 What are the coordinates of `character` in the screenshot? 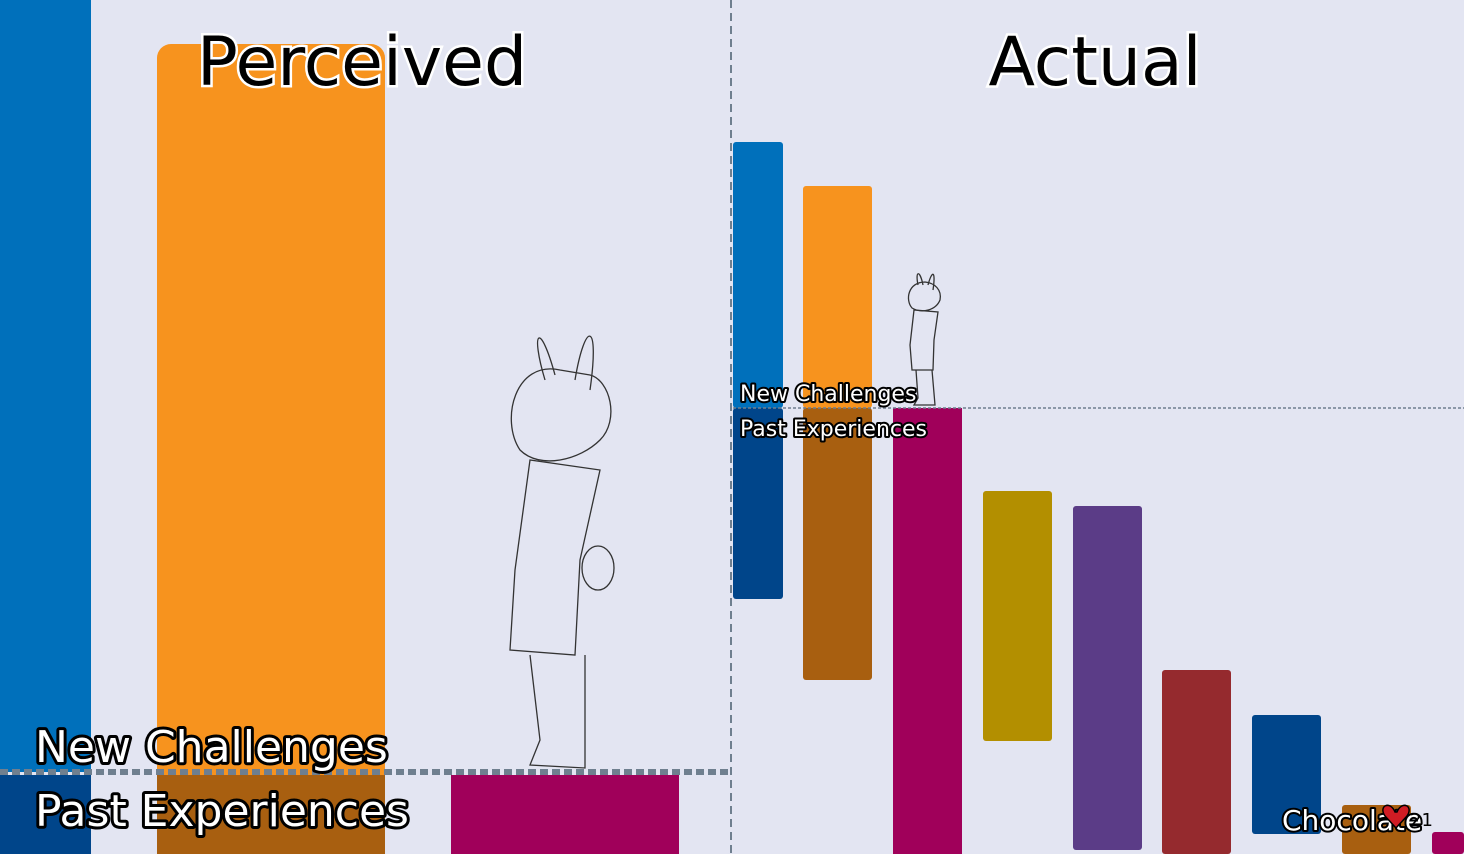 It's located at (562, 552).